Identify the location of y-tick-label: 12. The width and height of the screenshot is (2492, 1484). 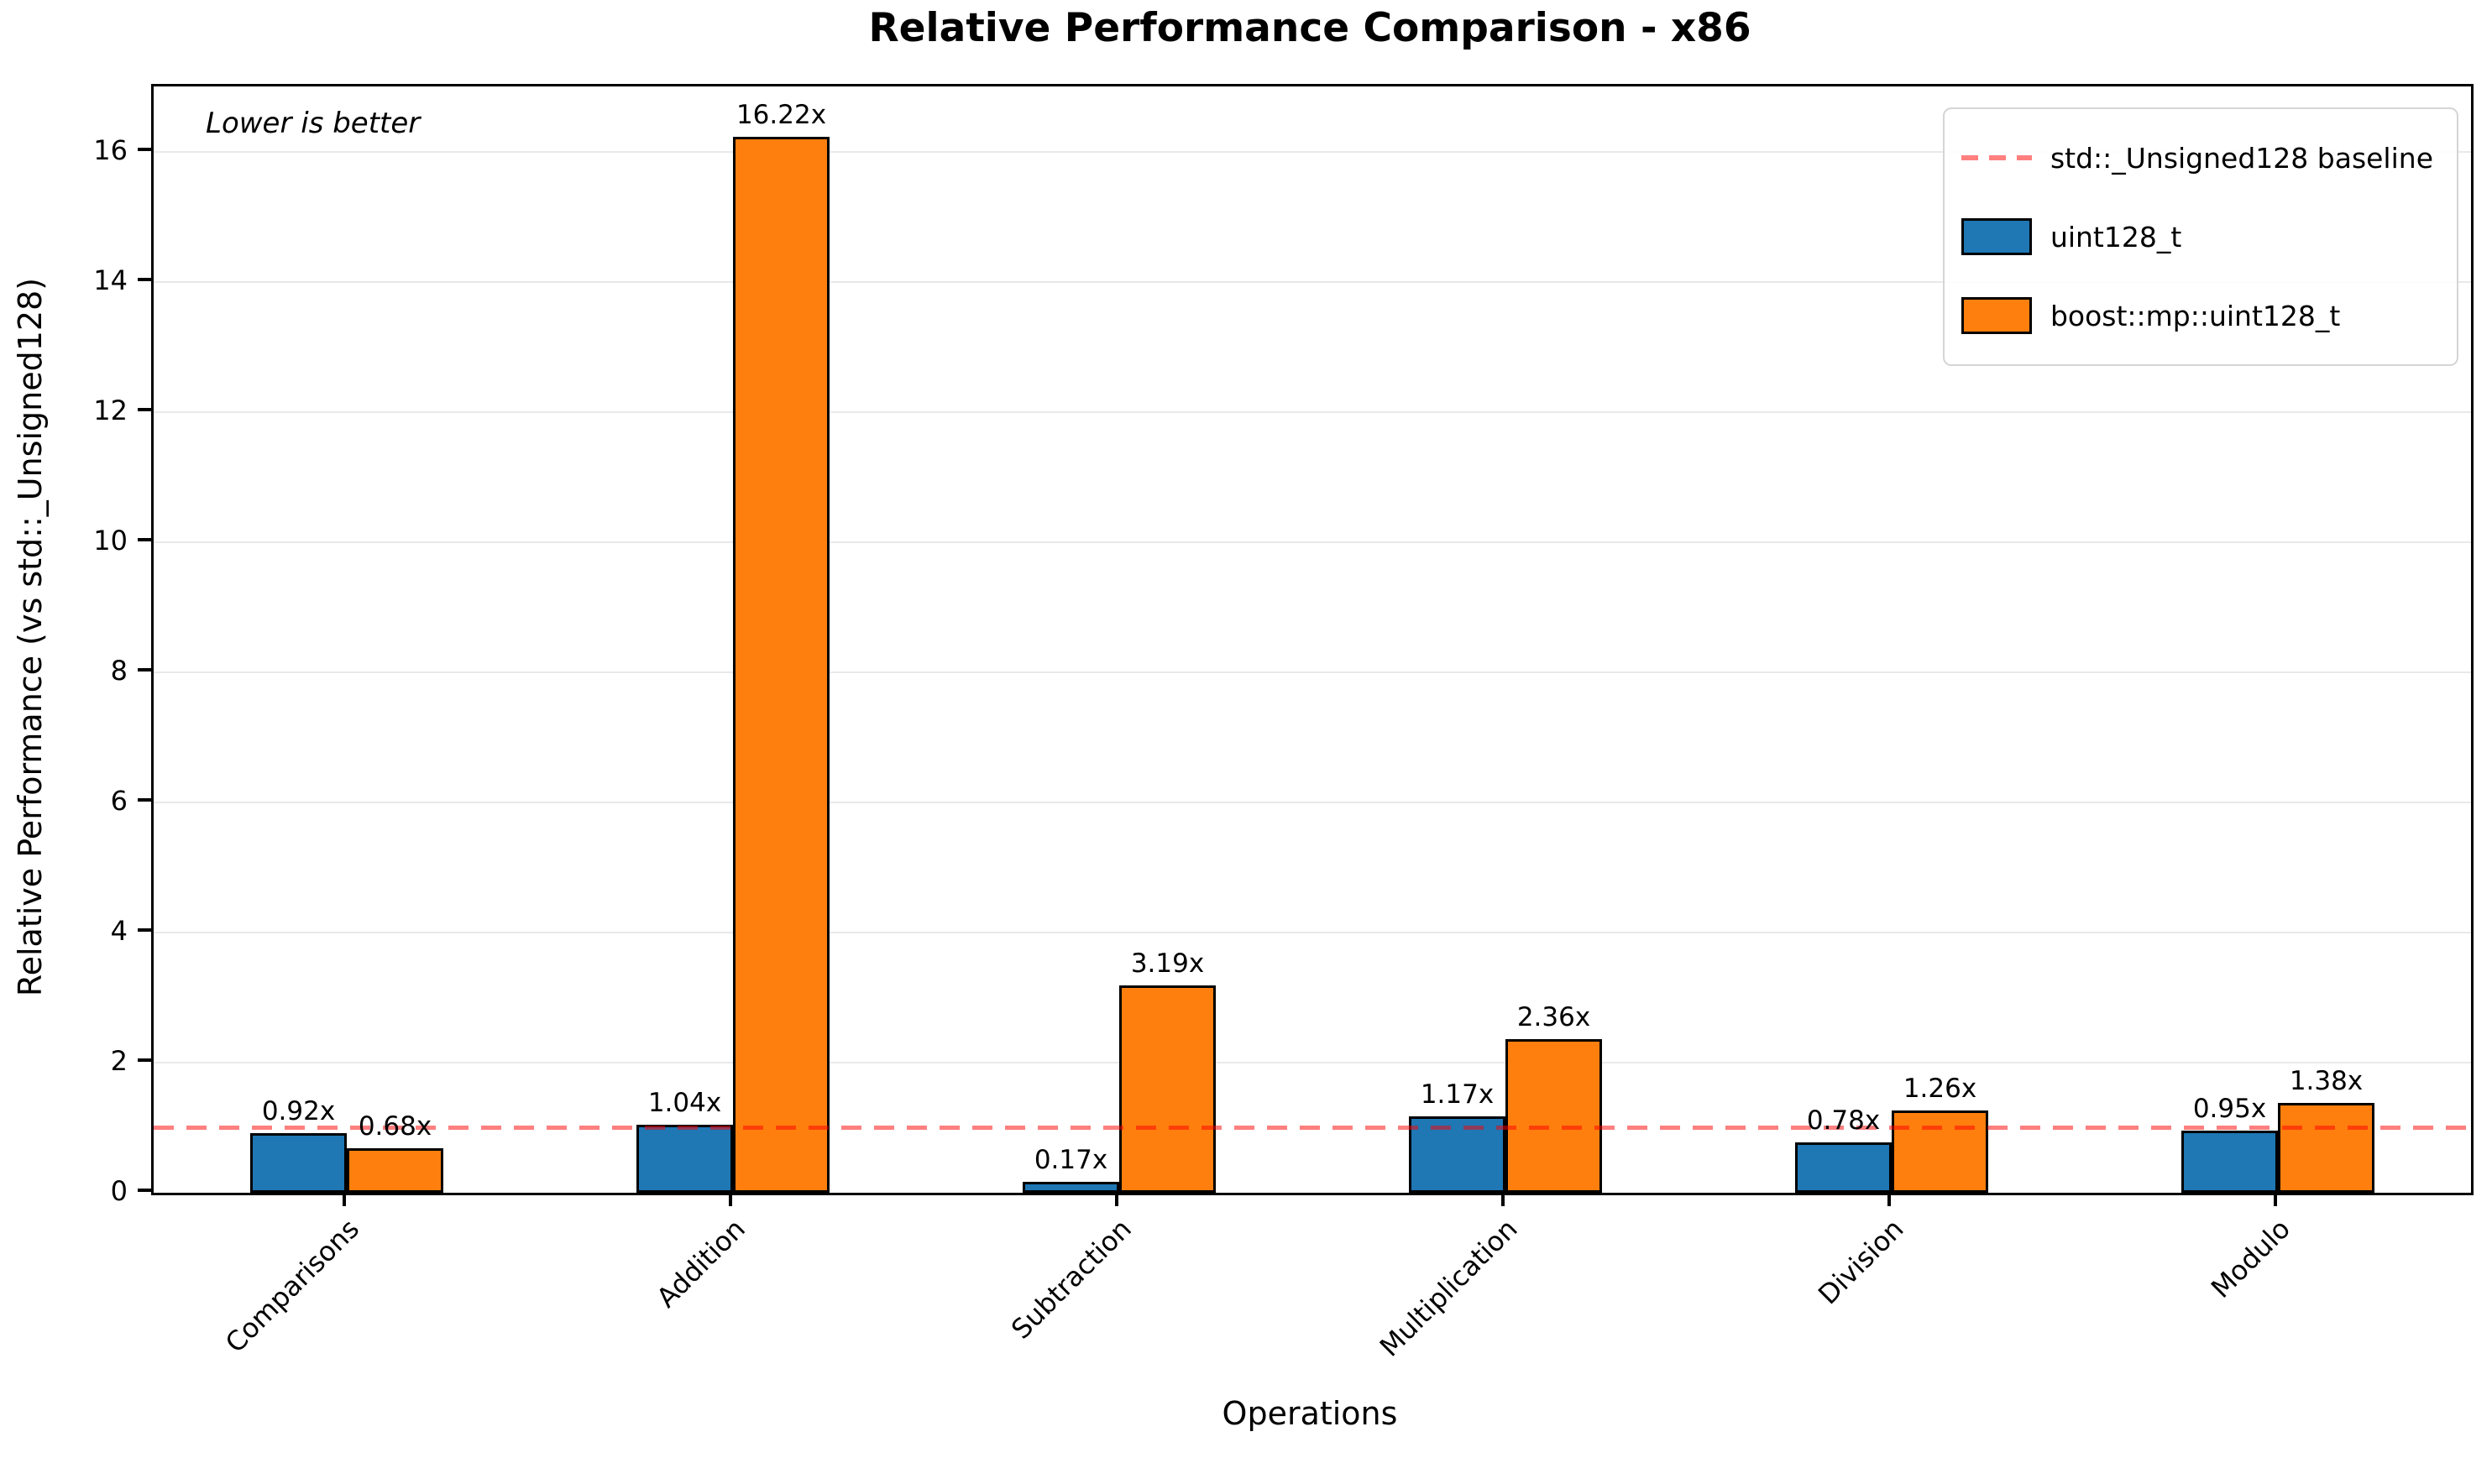
(110, 410).